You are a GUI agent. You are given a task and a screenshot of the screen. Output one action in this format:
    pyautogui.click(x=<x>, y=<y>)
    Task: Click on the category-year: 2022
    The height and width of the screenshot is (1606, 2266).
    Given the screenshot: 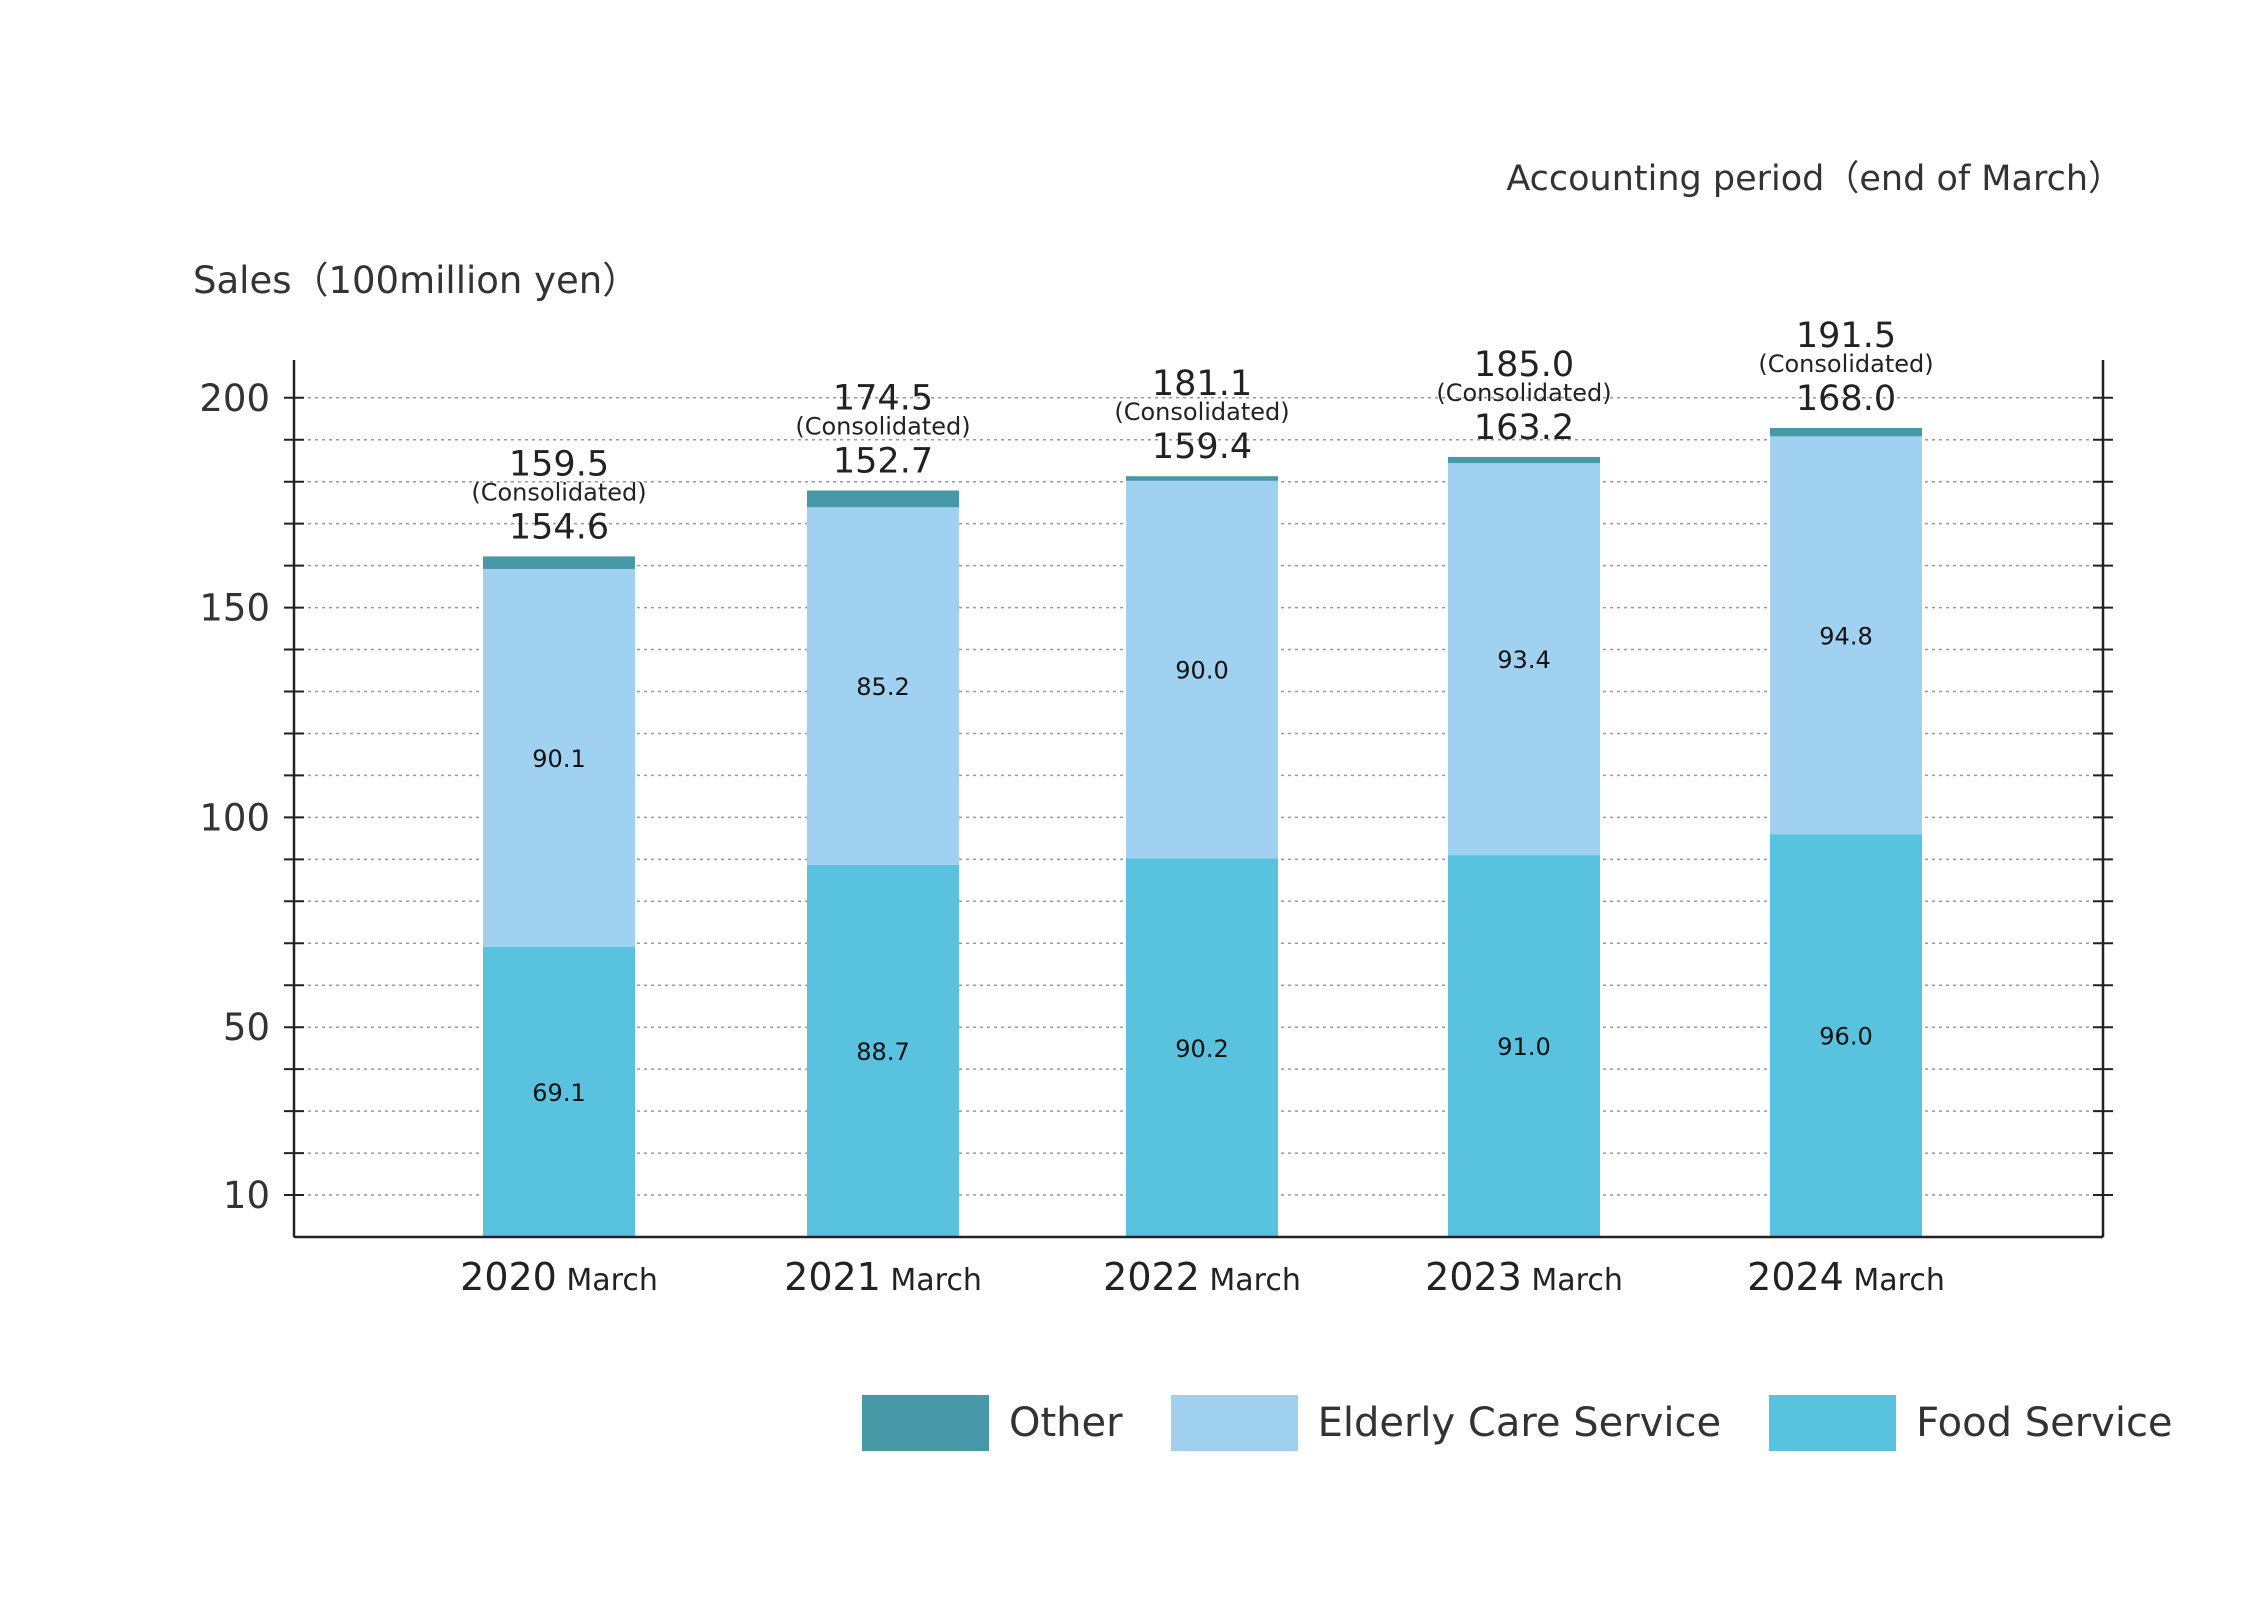 What is the action you would take?
    pyautogui.click(x=1151, y=1277)
    